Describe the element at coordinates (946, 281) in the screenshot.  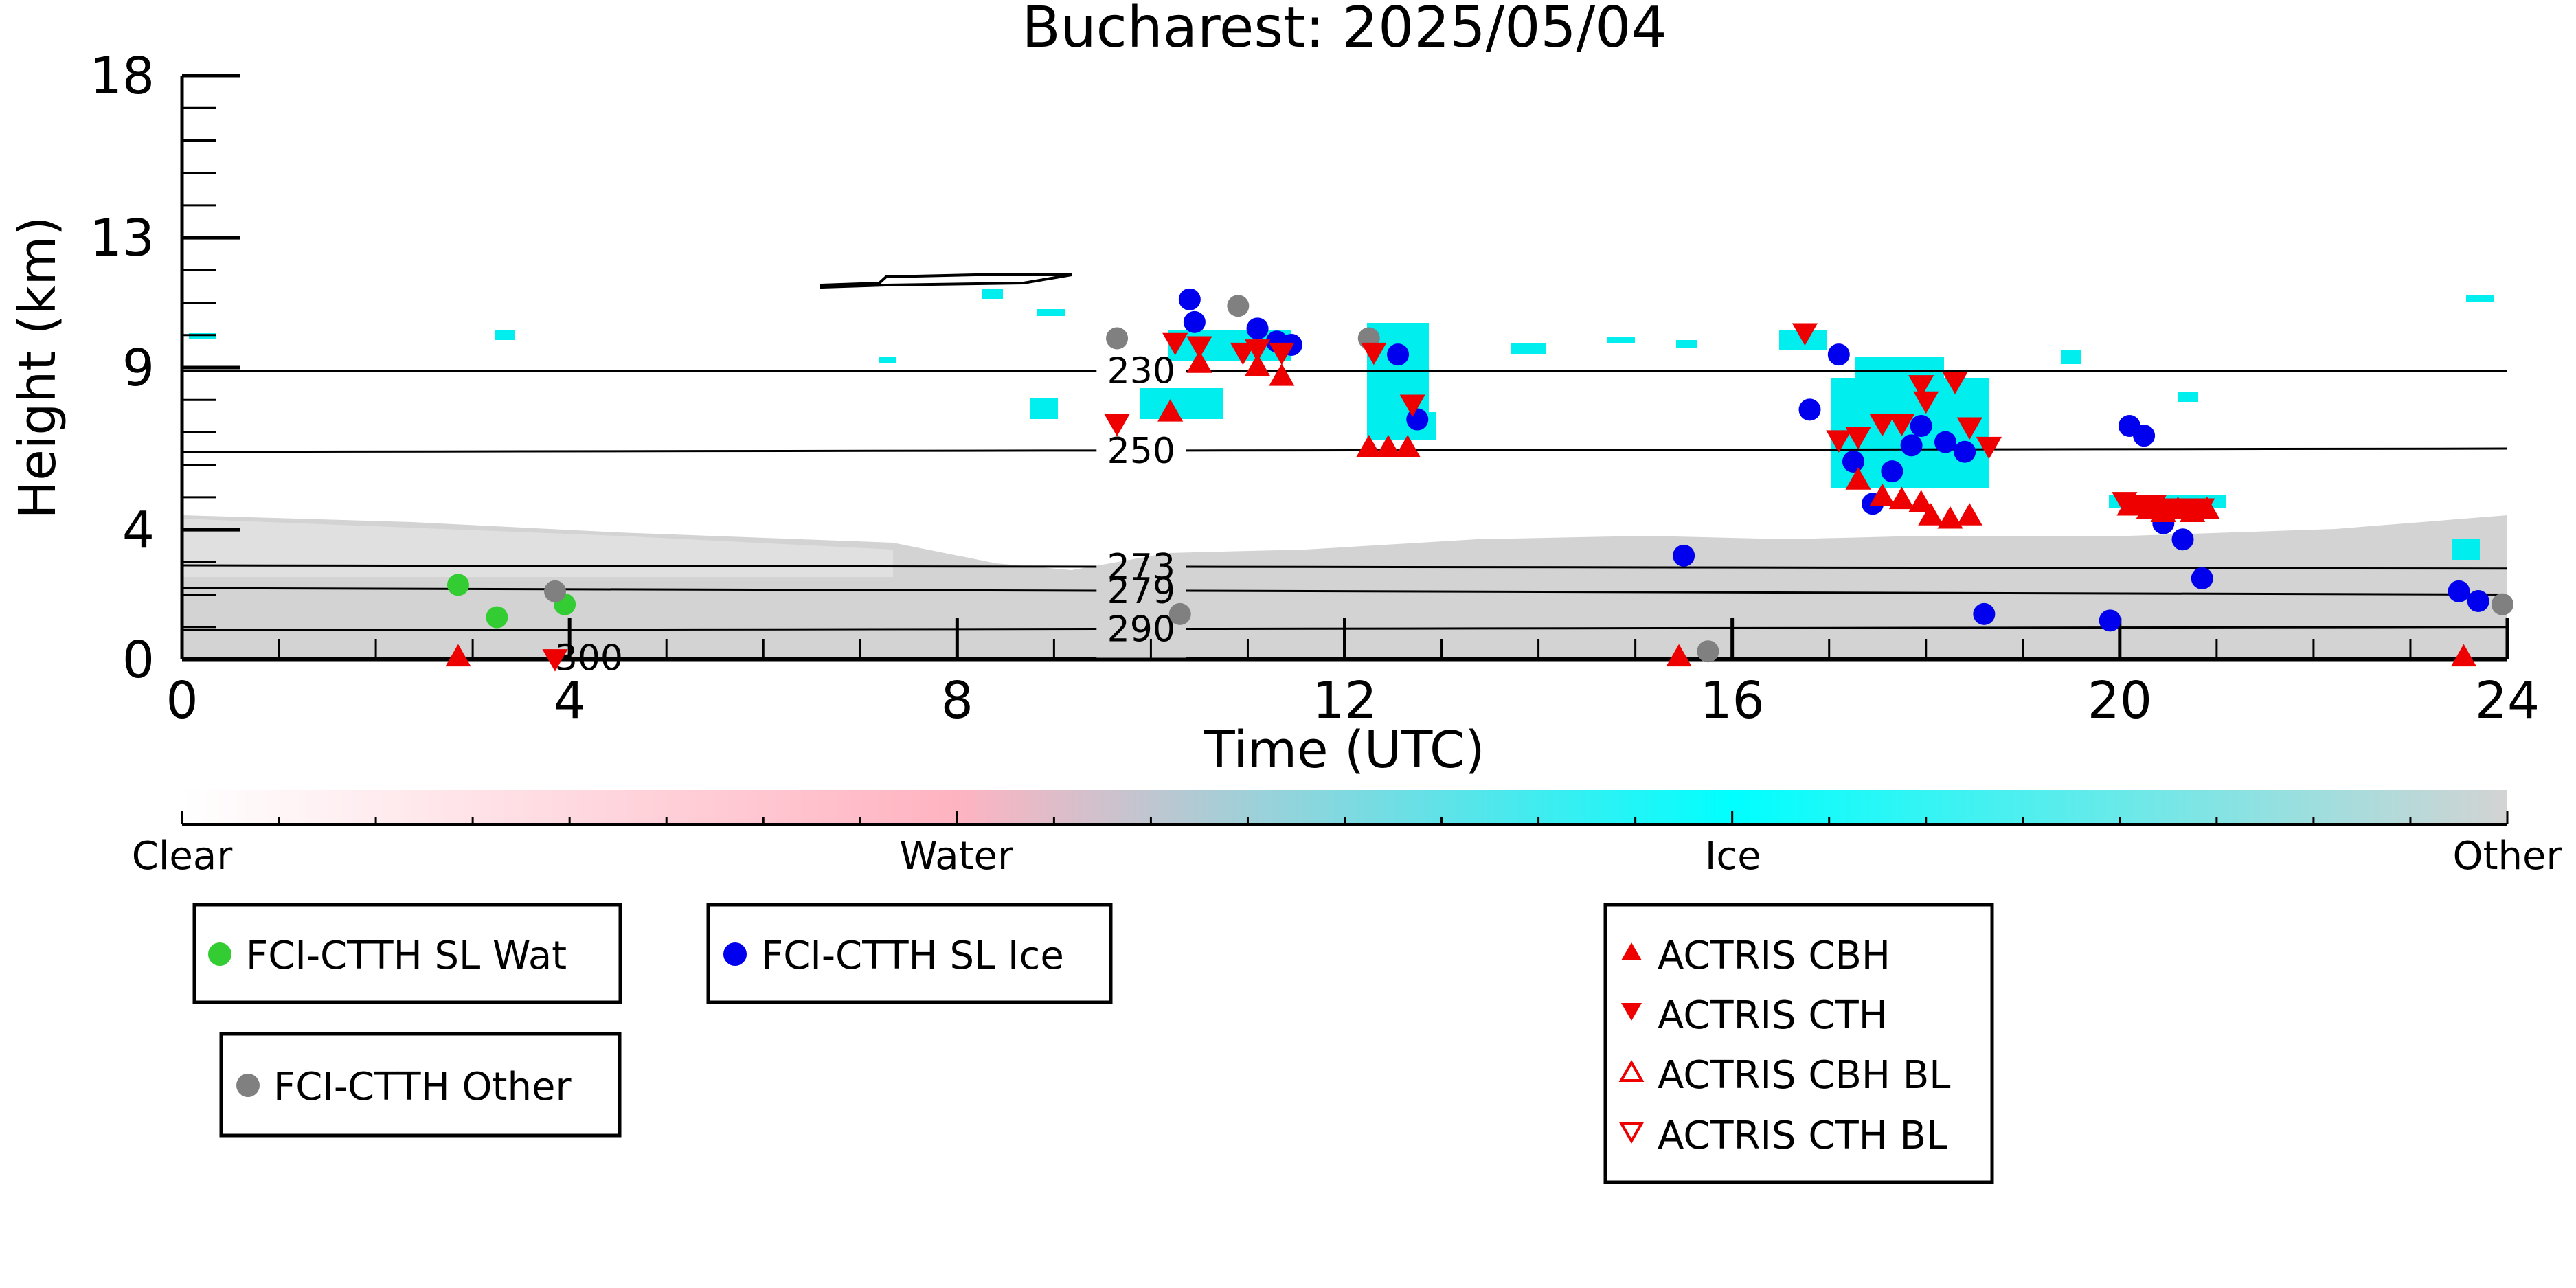
I see `high-cloud-outline` at that location.